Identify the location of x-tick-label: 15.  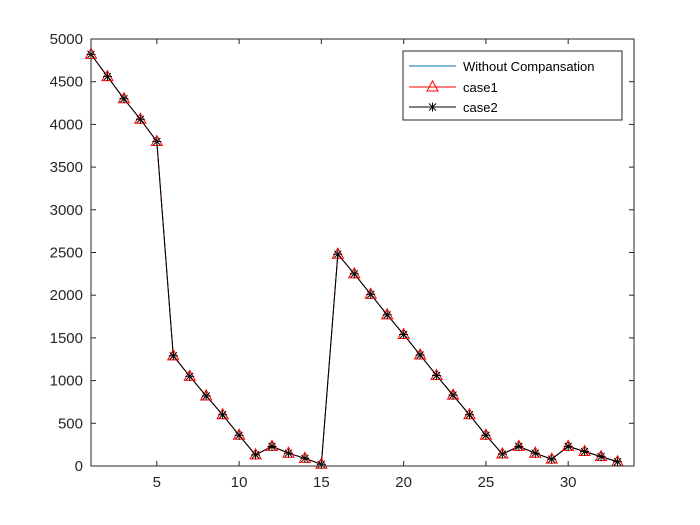
(321, 482).